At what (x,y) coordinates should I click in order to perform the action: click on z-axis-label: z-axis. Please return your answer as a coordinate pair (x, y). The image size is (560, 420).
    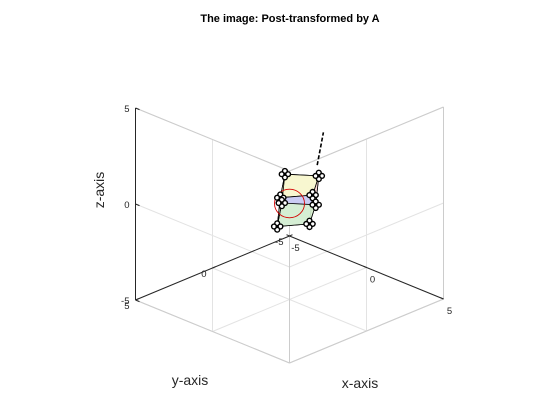
    Looking at the image, I should click on (99, 190).